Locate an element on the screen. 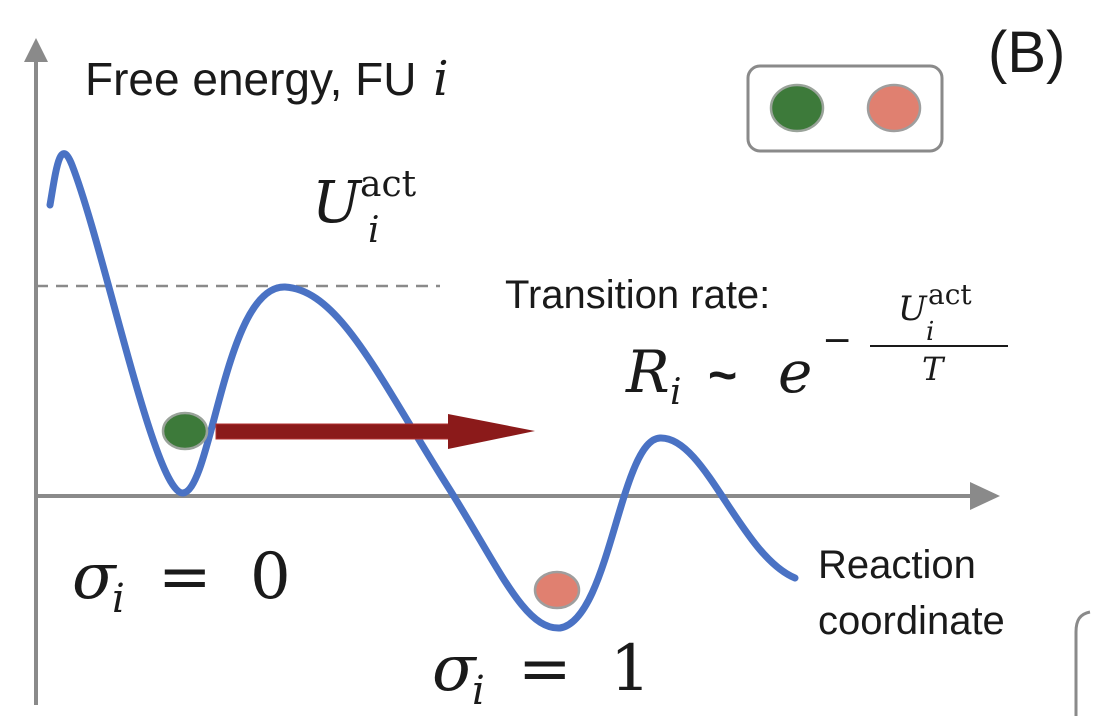 The height and width of the screenshot is (716, 1094). x-axis-arrowhead is located at coordinates (985, 496).